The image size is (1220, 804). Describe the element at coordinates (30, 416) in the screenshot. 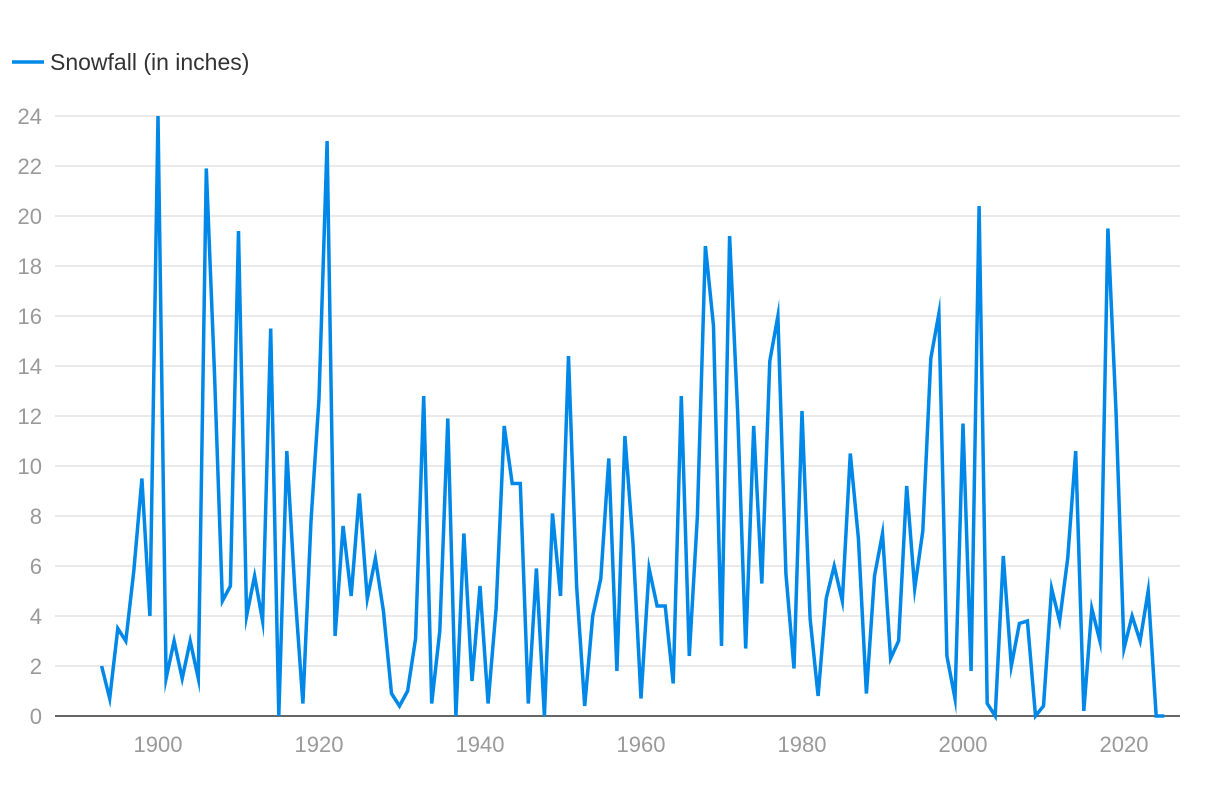

I see `y-tick-label: 12` at that location.